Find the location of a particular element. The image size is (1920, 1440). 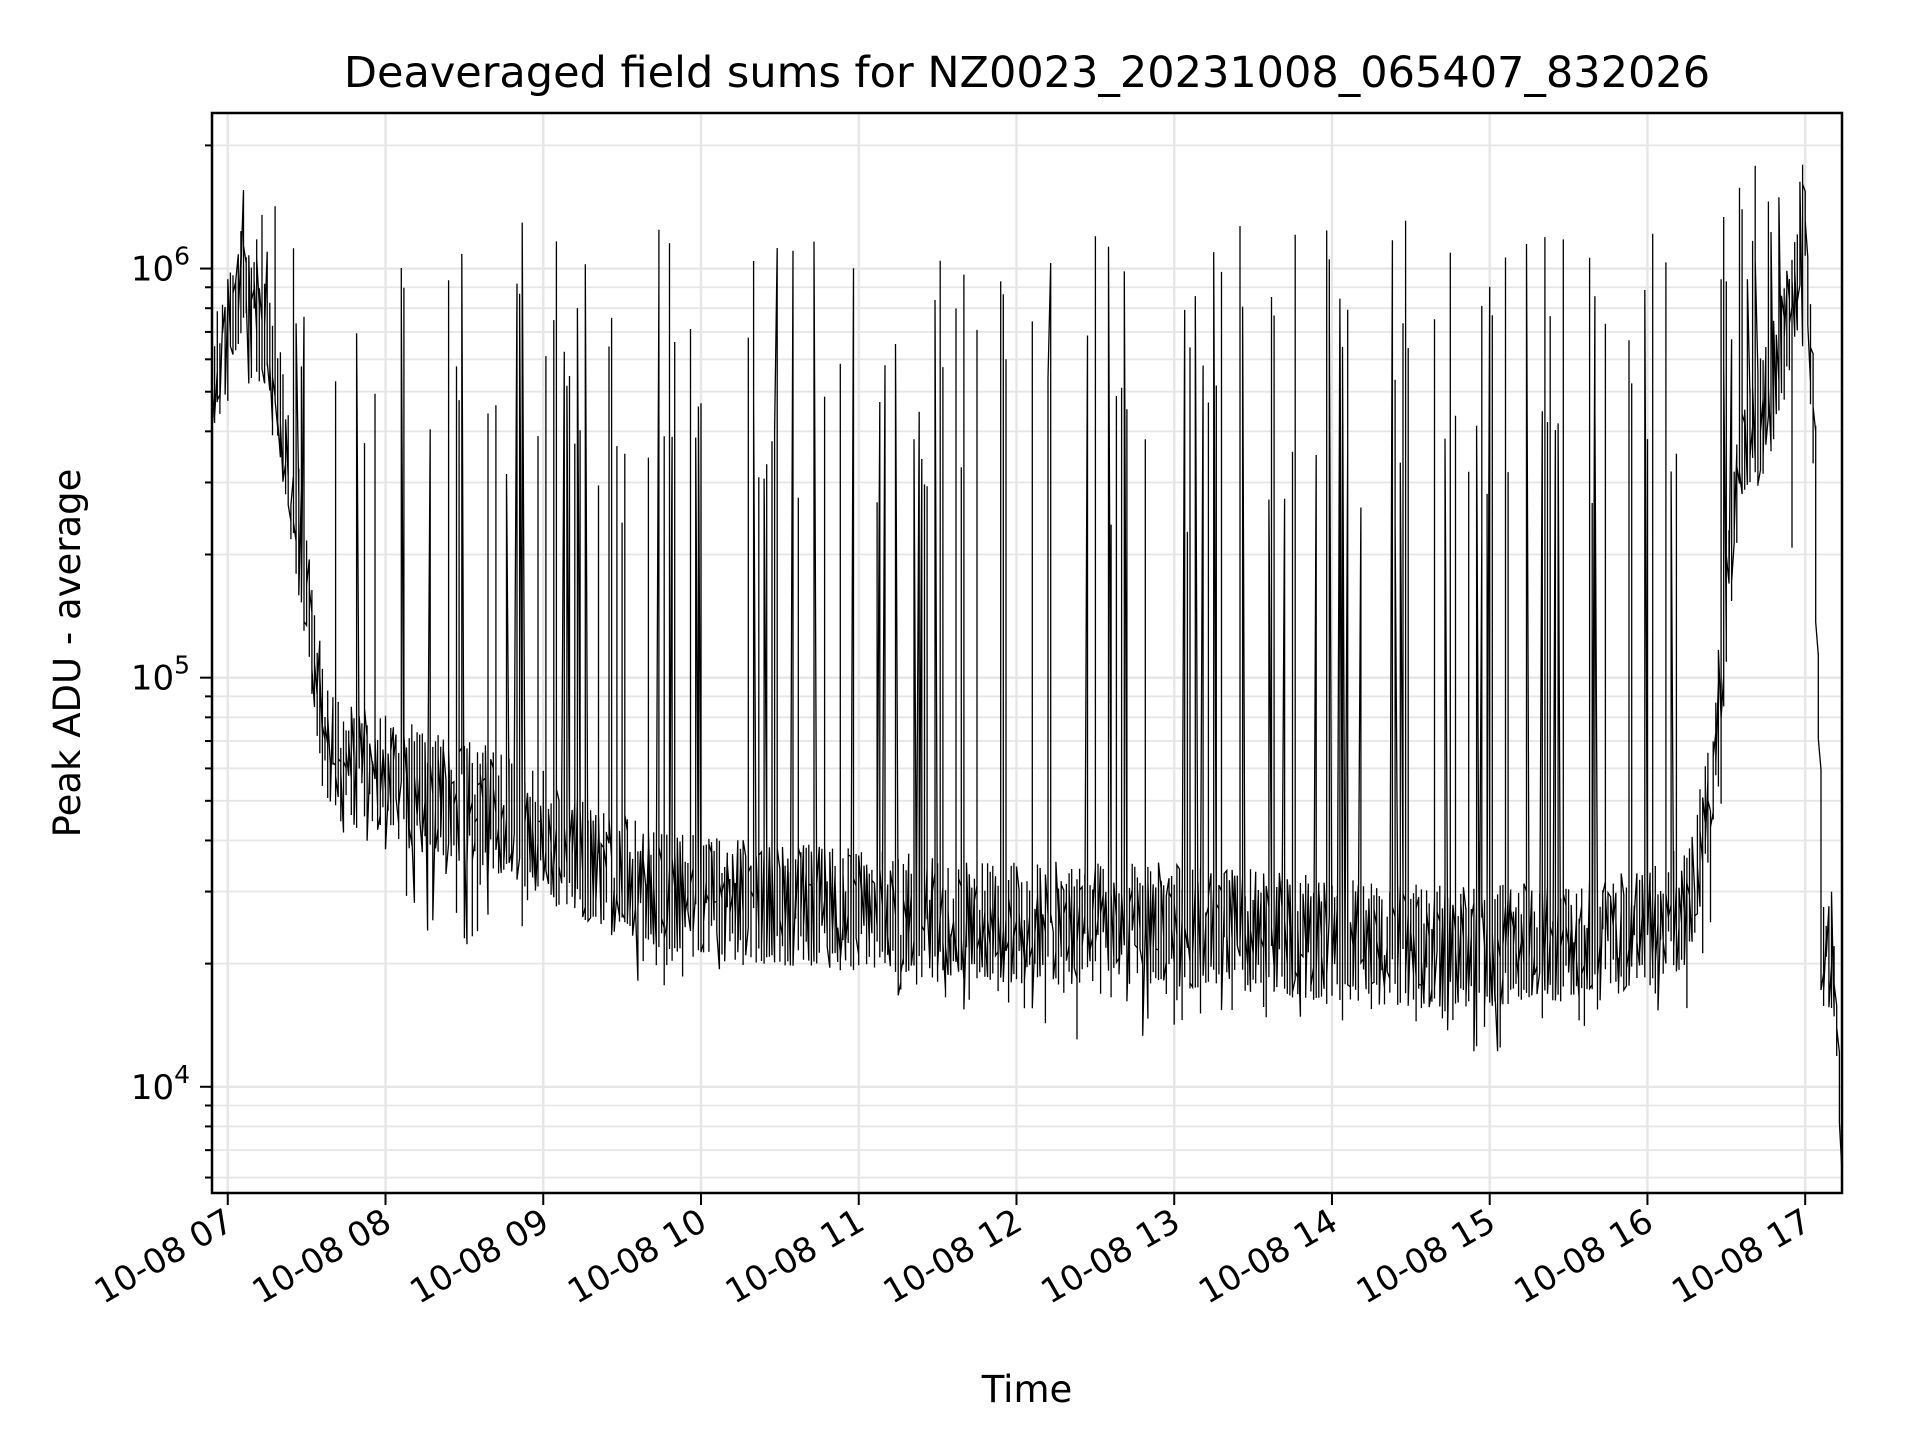

x-tick-label: 10-08 13 is located at coordinates (1110, 1256).